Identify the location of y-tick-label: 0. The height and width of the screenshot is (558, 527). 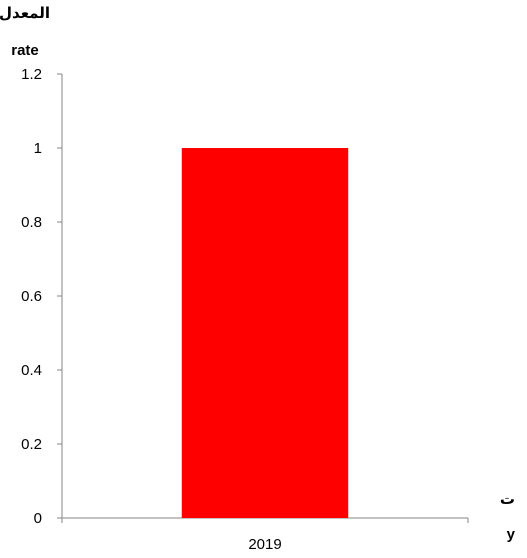
(38, 518).